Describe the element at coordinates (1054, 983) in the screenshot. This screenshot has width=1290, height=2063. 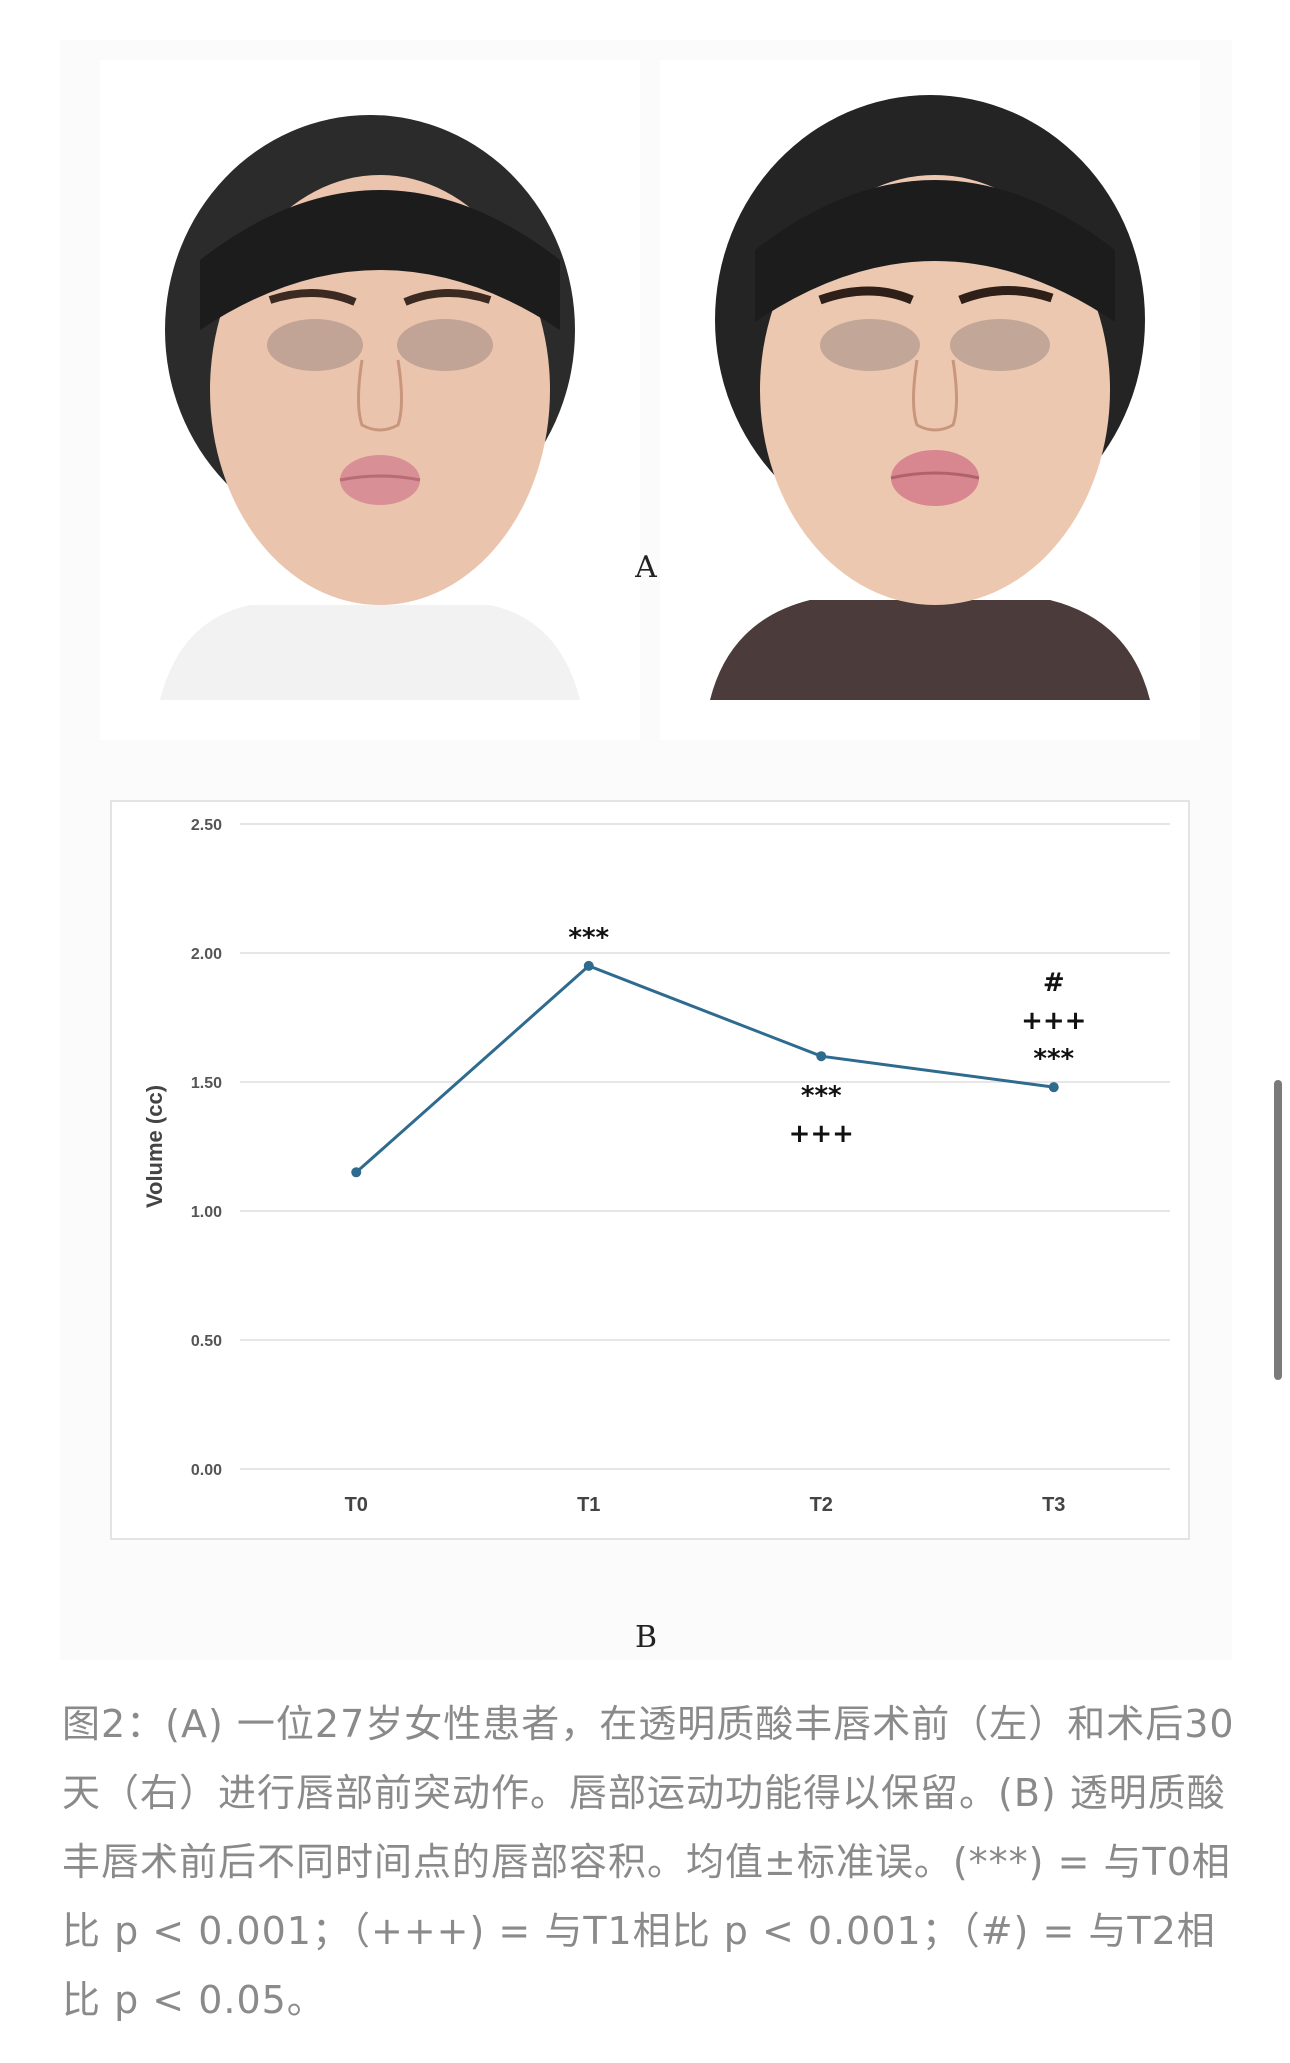
I see `significance-marker: #` at that location.